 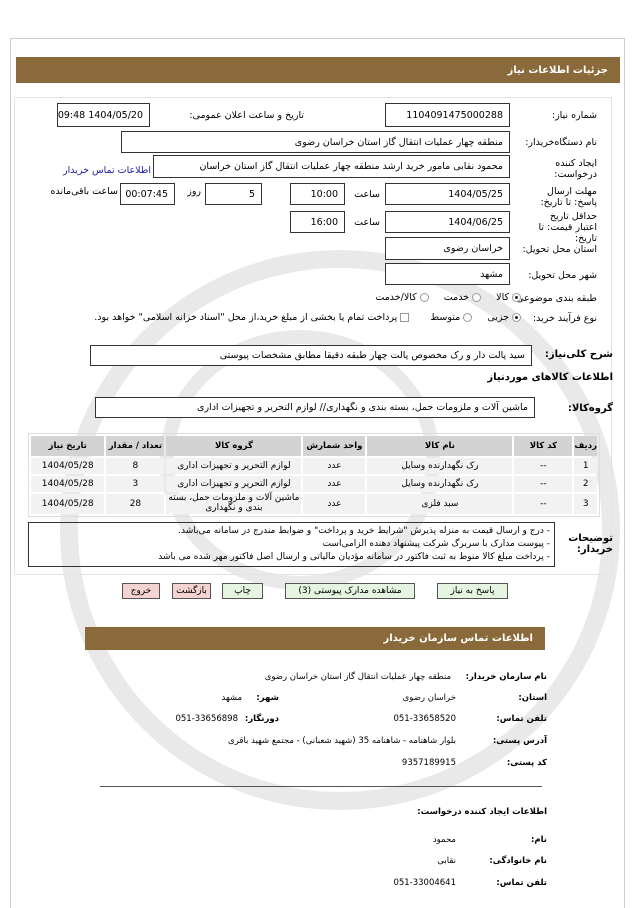 What do you see at coordinates (526, 763) in the screenshot?
I see `postal-label: کد پستی:` at bounding box center [526, 763].